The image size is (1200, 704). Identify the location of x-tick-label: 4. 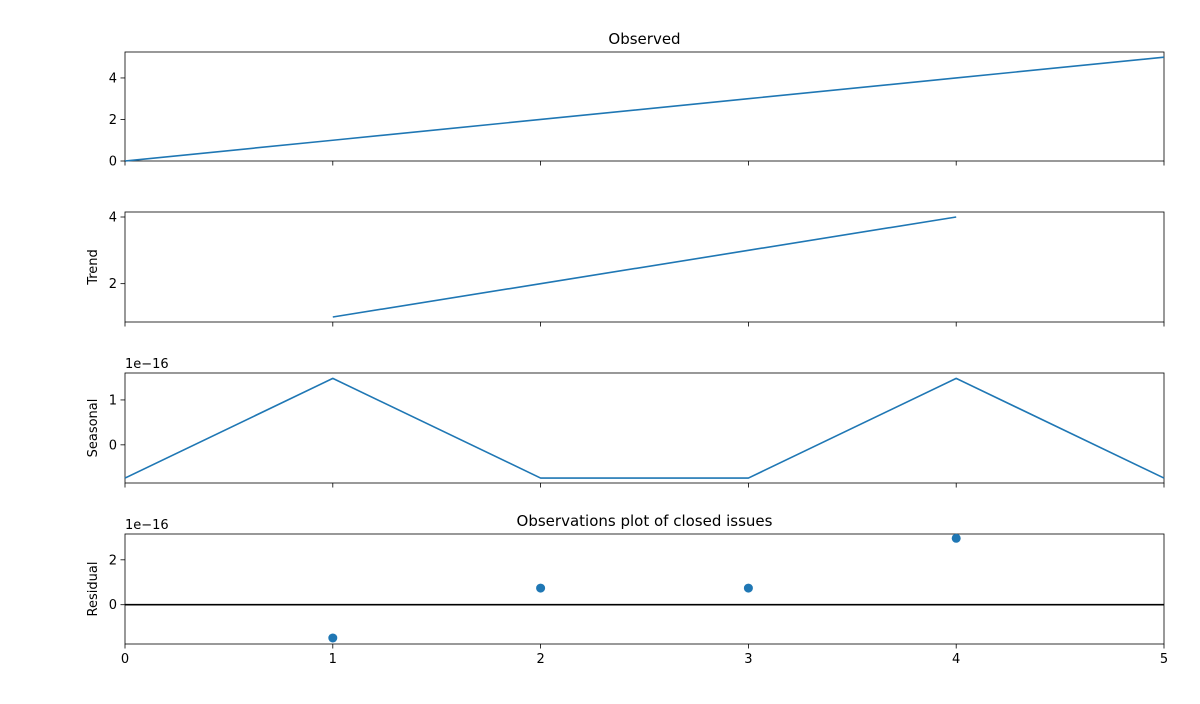
(956, 659).